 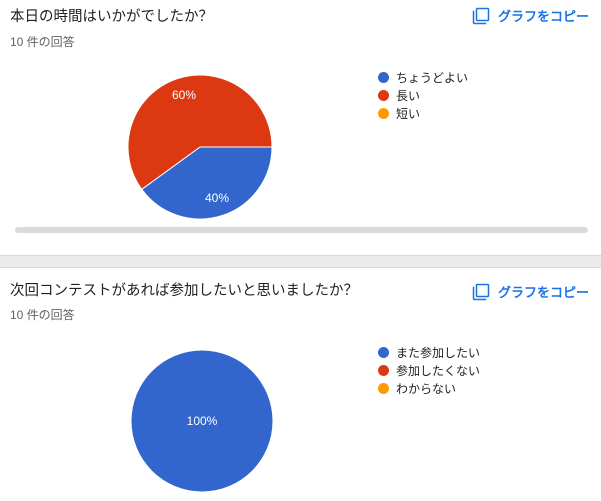 What do you see at coordinates (207, 183) in the screenshot?
I see `pie-slice-choudoyoi` at bounding box center [207, 183].